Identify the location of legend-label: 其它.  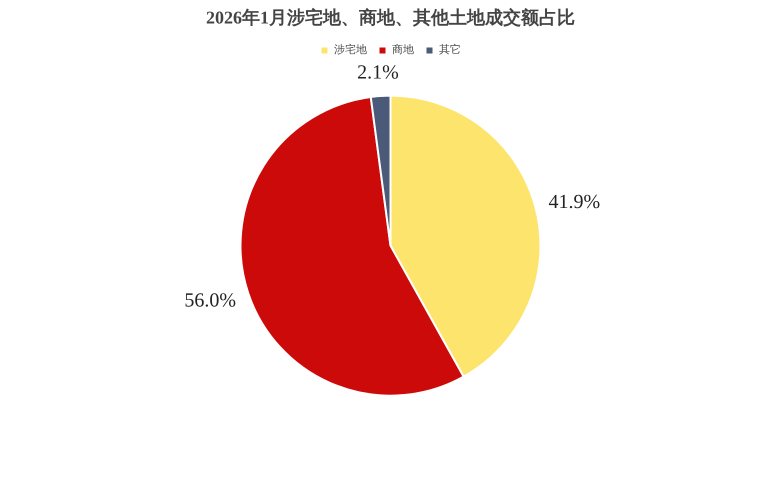
(450, 49).